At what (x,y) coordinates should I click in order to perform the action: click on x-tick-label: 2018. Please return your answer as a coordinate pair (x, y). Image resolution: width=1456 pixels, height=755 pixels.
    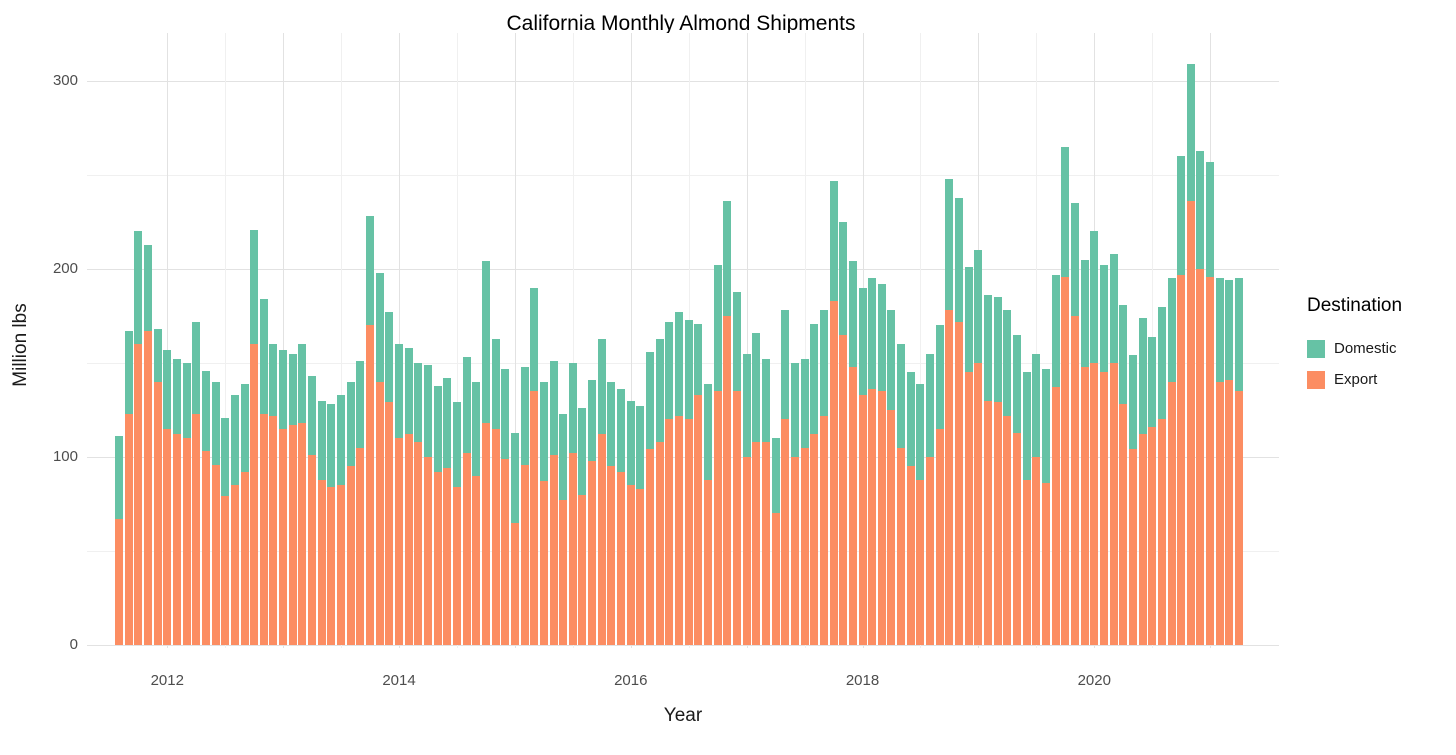
    Looking at the image, I should click on (862, 680).